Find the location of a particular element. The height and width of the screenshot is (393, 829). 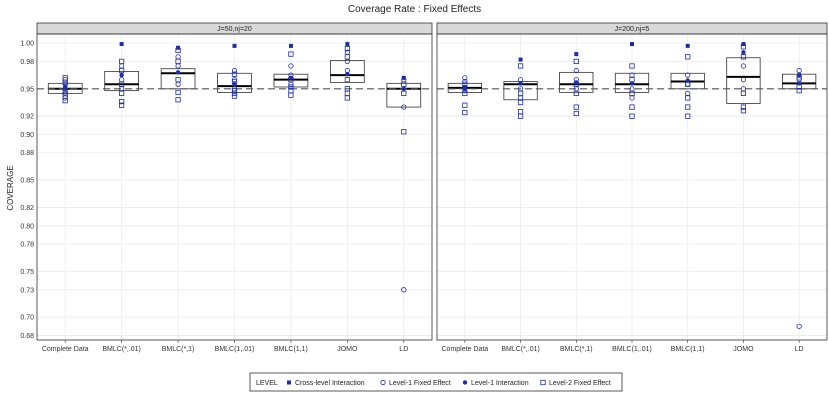

x-tick-label: JOMO is located at coordinates (347, 349).